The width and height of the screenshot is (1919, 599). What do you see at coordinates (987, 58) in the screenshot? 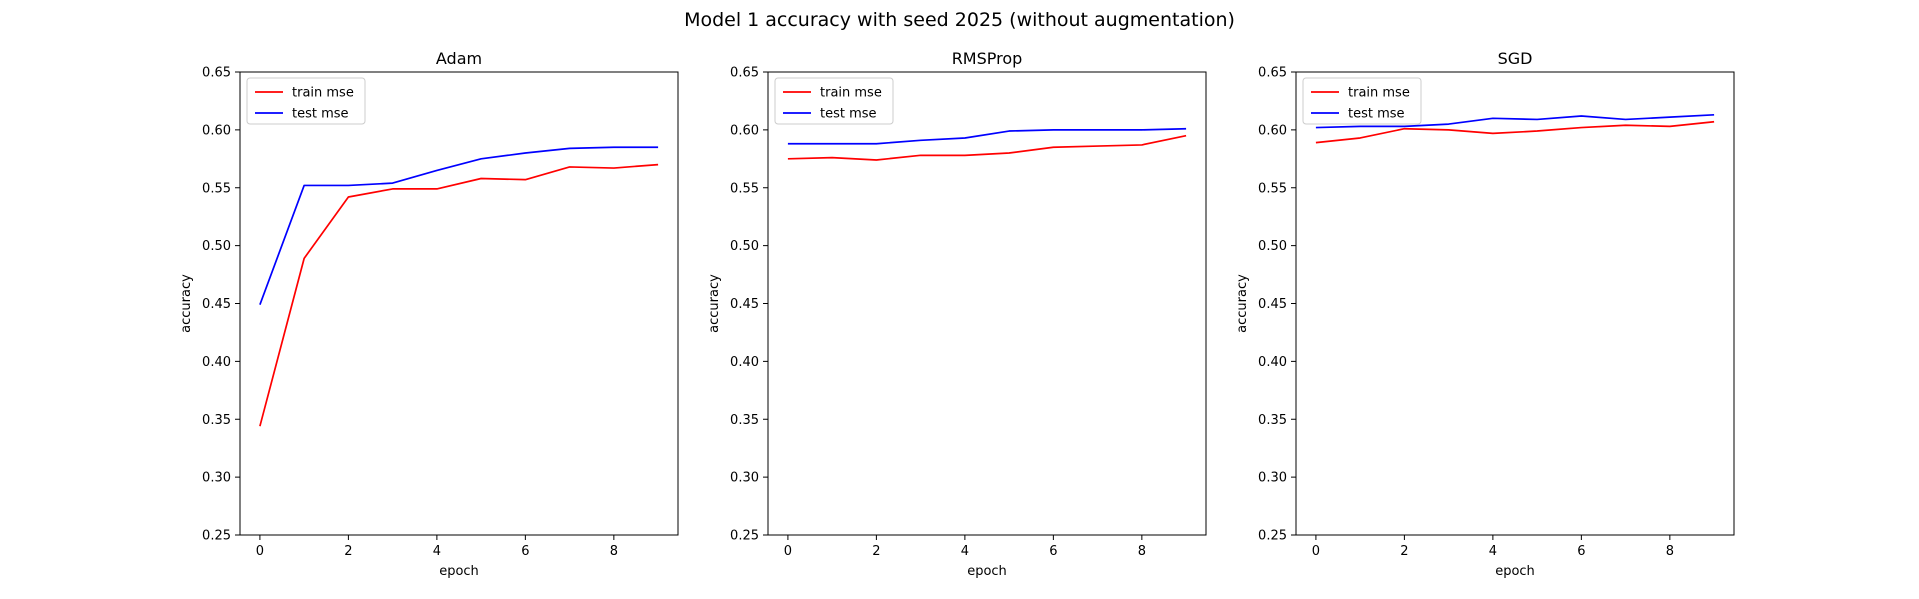
I see `subplot-title: RMSProp` at bounding box center [987, 58].